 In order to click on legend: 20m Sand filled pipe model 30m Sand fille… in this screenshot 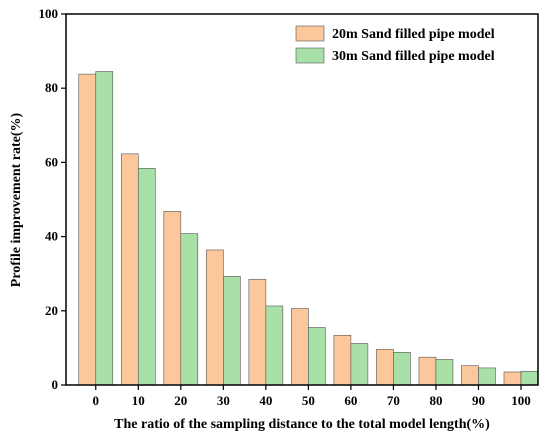, I will do `click(395, 44)`.